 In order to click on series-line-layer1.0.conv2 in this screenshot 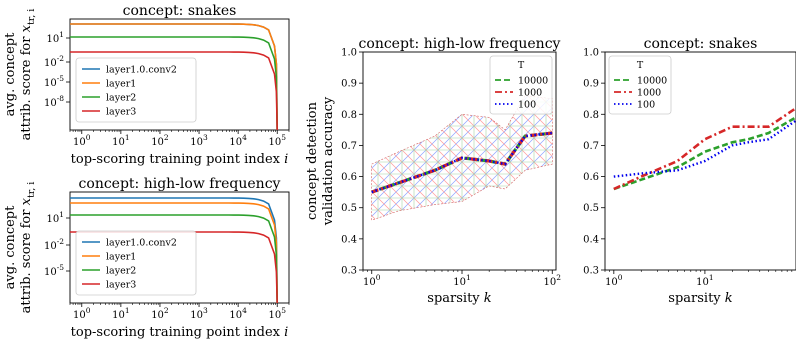, I will do `click(174, 250)`.